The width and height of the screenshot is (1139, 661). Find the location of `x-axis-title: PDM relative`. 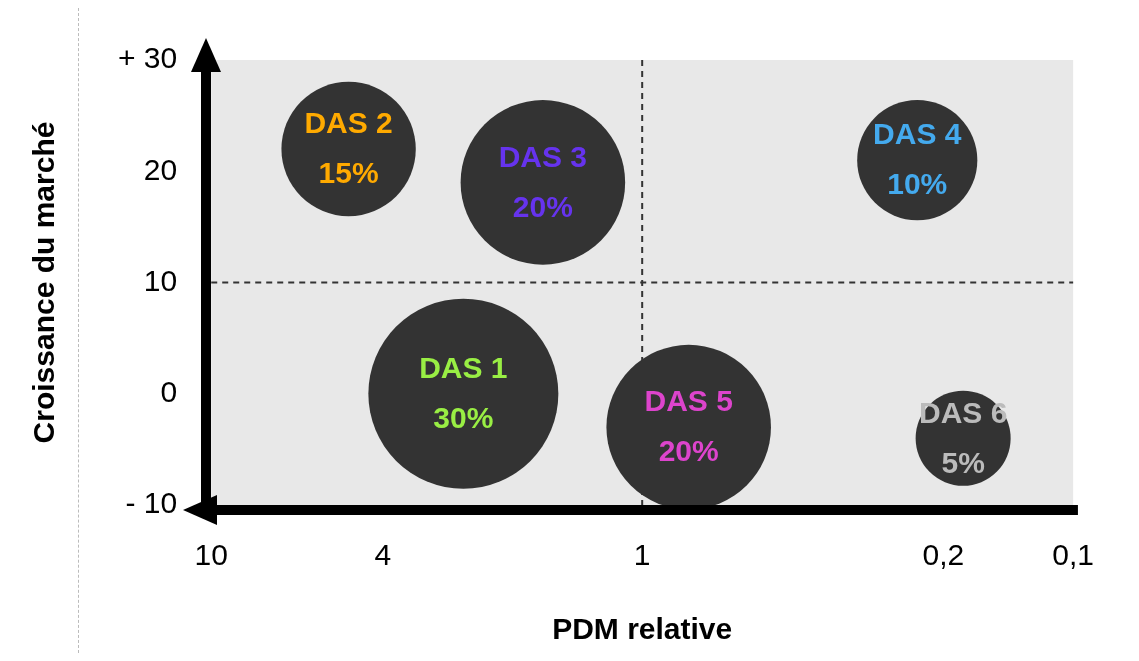

x-axis-title: PDM relative is located at coordinates (642, 629).